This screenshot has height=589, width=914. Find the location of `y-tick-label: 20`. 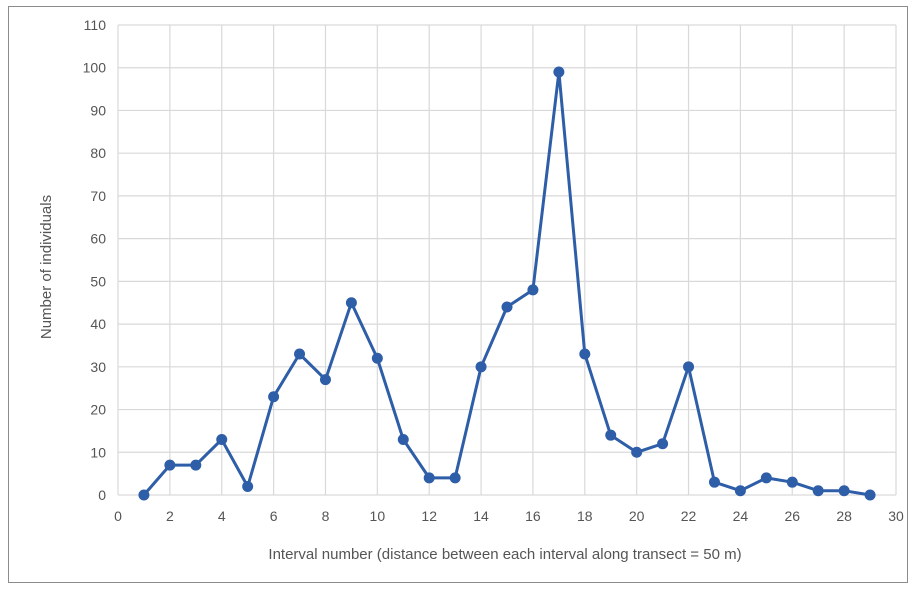

y-tick-label: 20 is located at coordinates (98, 410).